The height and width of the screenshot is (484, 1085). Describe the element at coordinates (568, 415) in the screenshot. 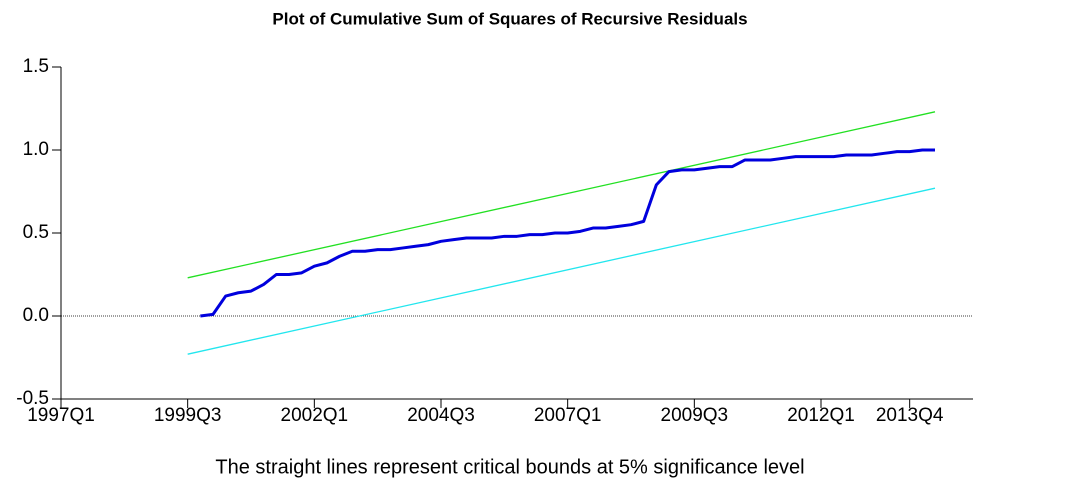

I see `x-tick-label: 2007Q1` at that location.